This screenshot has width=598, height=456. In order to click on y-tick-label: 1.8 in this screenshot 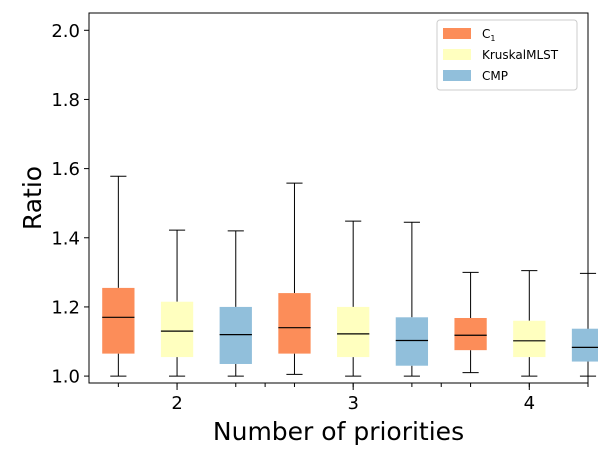, I will do `click(65, 100)`.